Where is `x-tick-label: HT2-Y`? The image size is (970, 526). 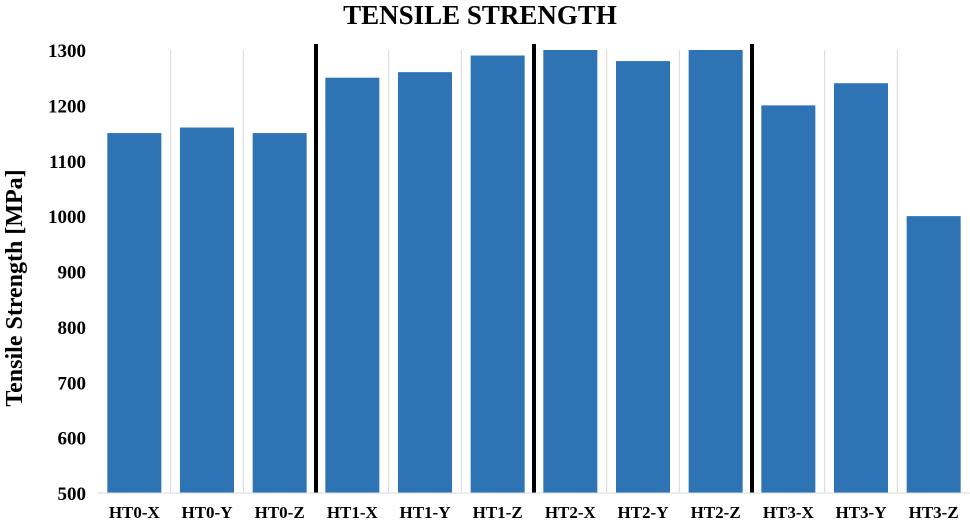
x-tick-label: HT2-Y is located at coordinates (643, 512).